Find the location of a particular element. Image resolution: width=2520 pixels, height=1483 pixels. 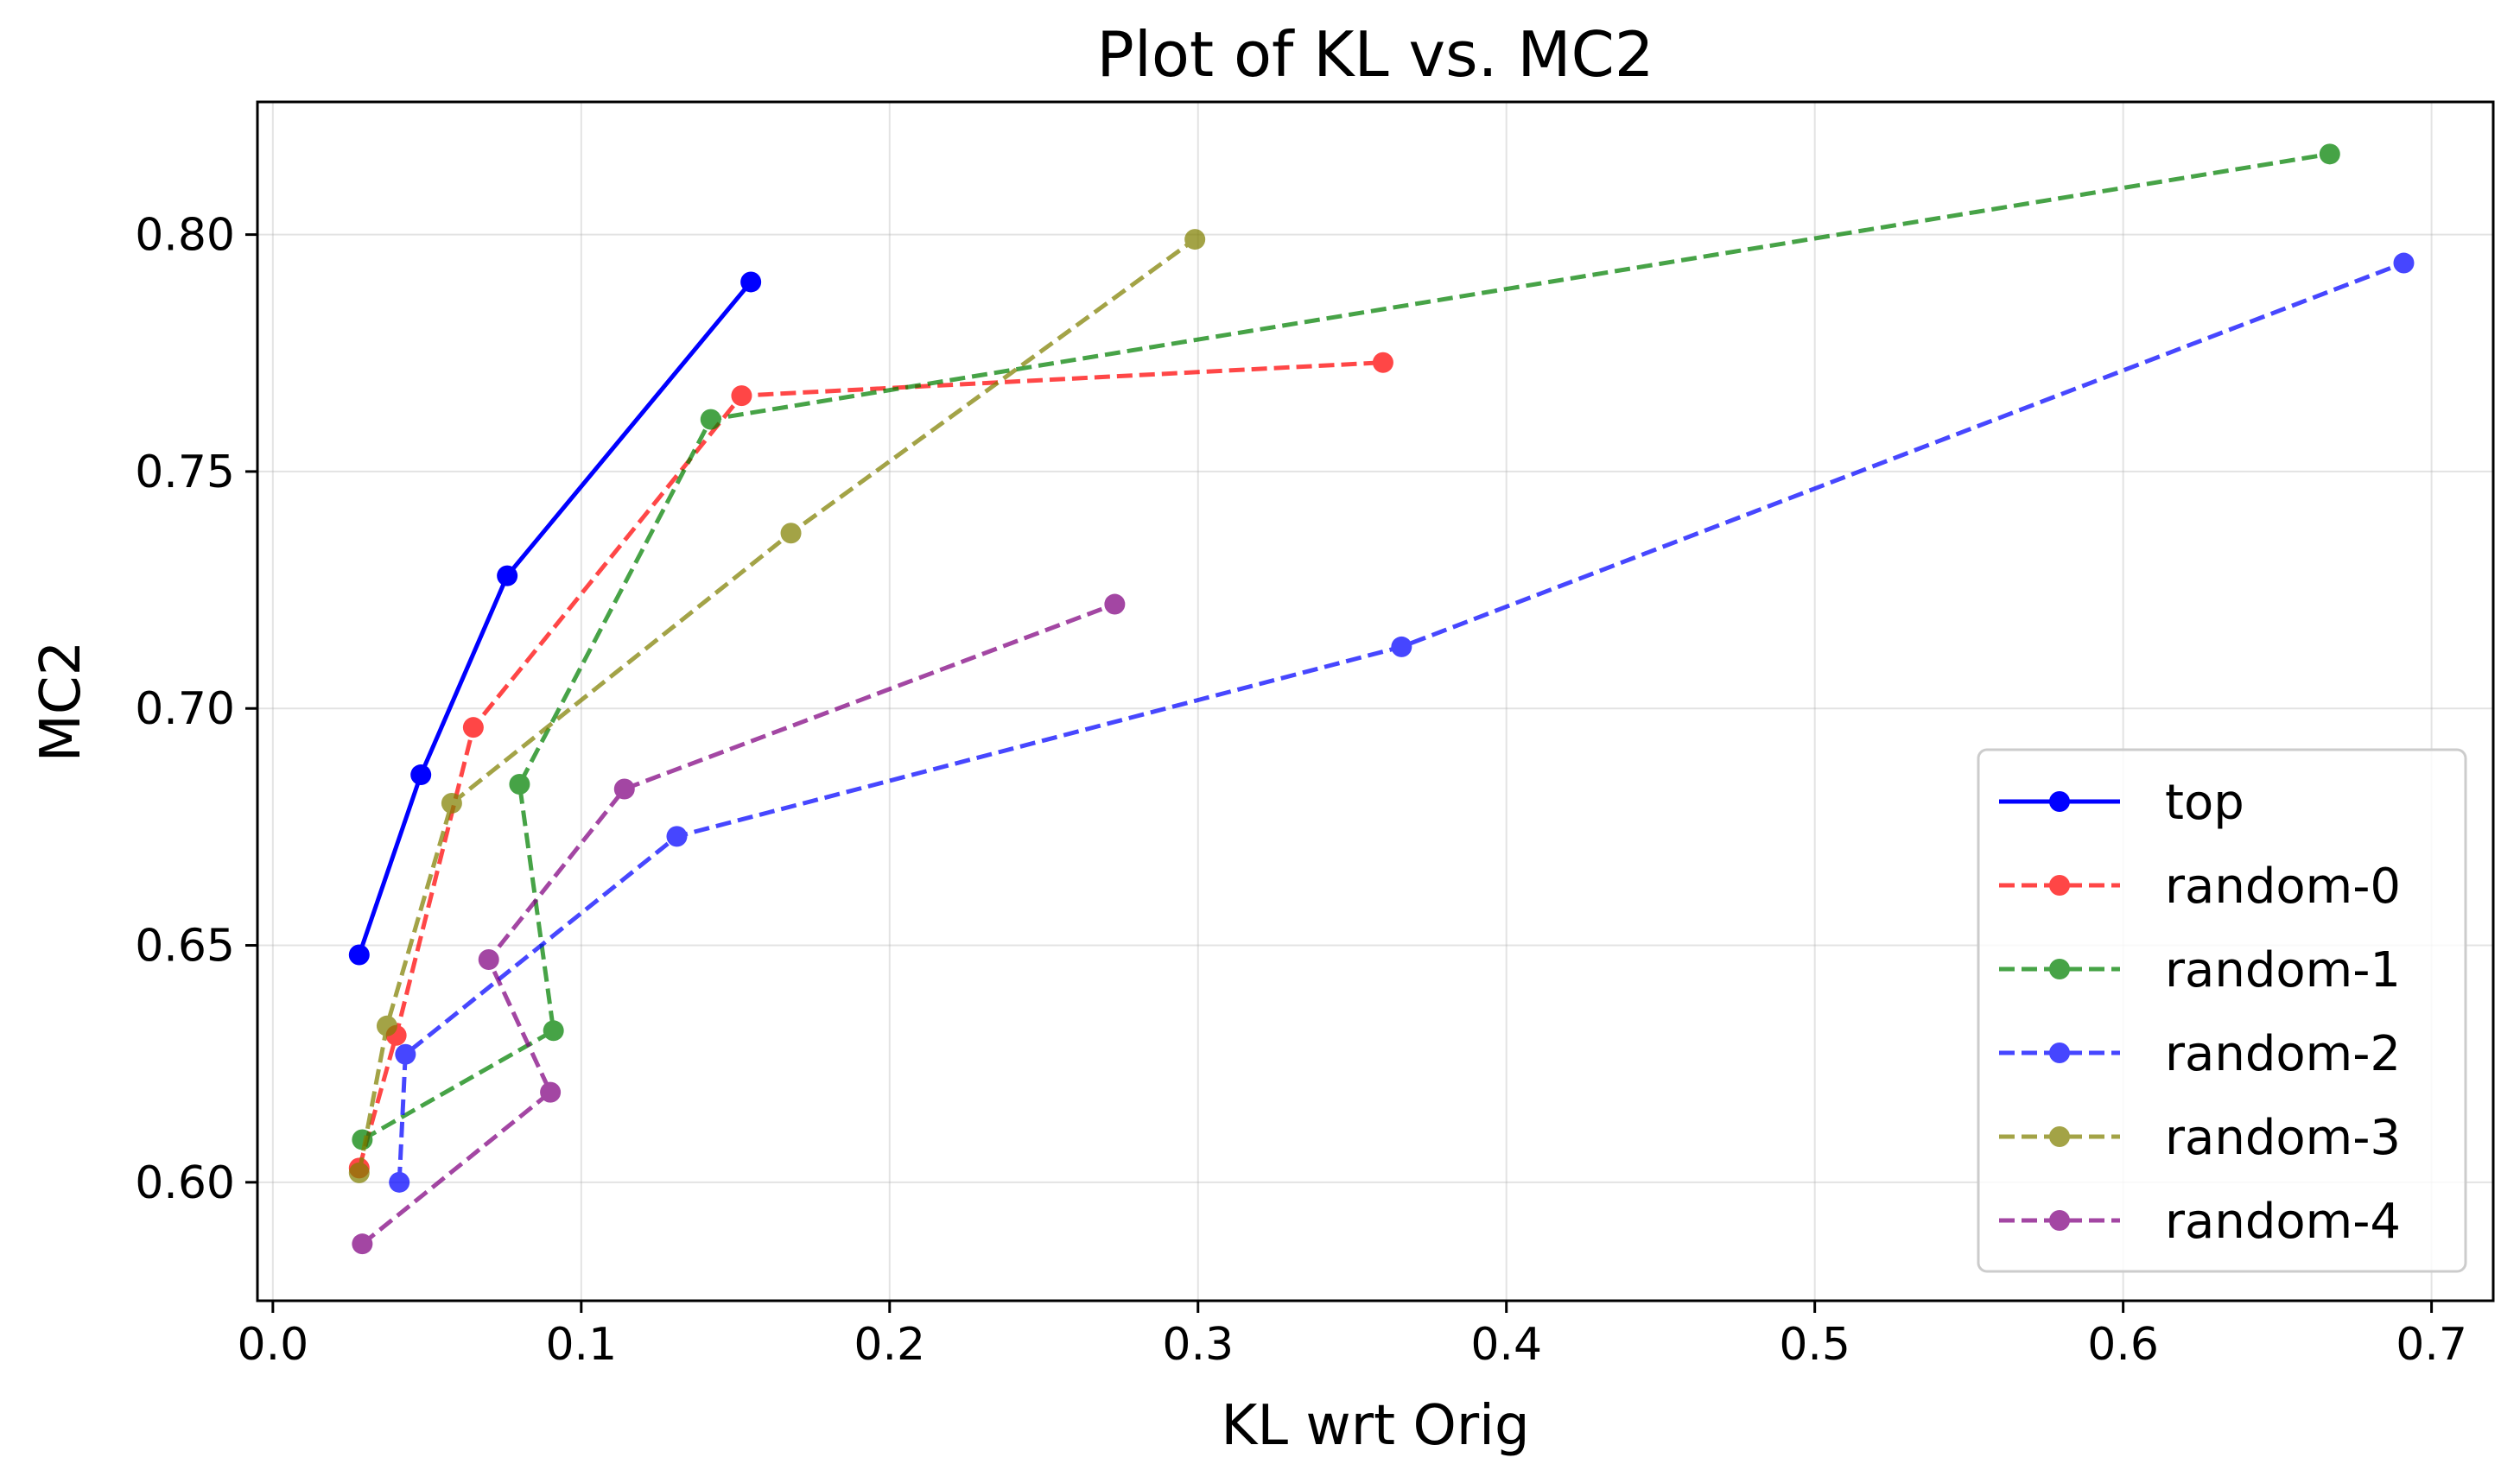

series-top is located at coordinates (555, 618).